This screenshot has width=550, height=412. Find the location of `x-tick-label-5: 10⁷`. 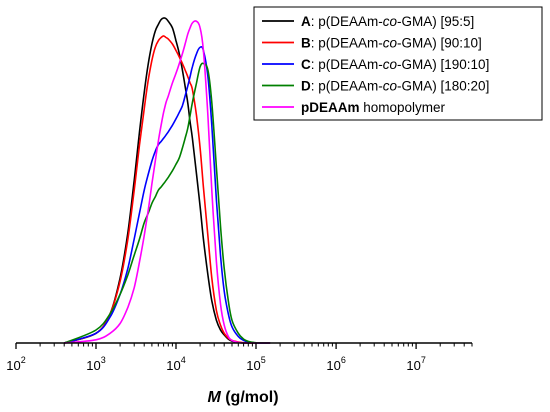

x-tick-label-5: 10⁷ is located at coordinates (415, 364).